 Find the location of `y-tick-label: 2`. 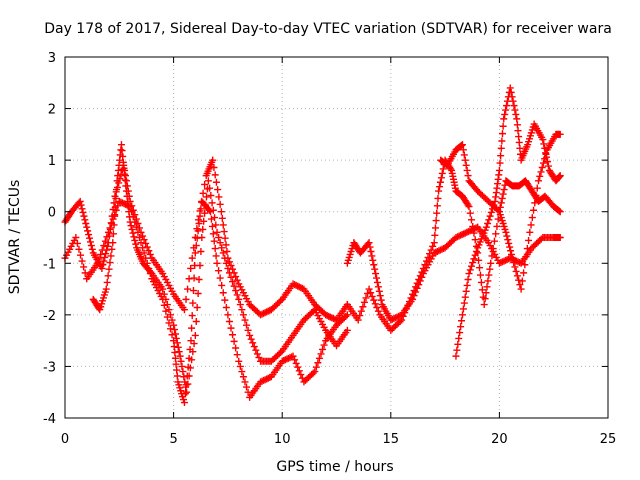

y-tick-label: 2 is located at coordinates (52, 110).